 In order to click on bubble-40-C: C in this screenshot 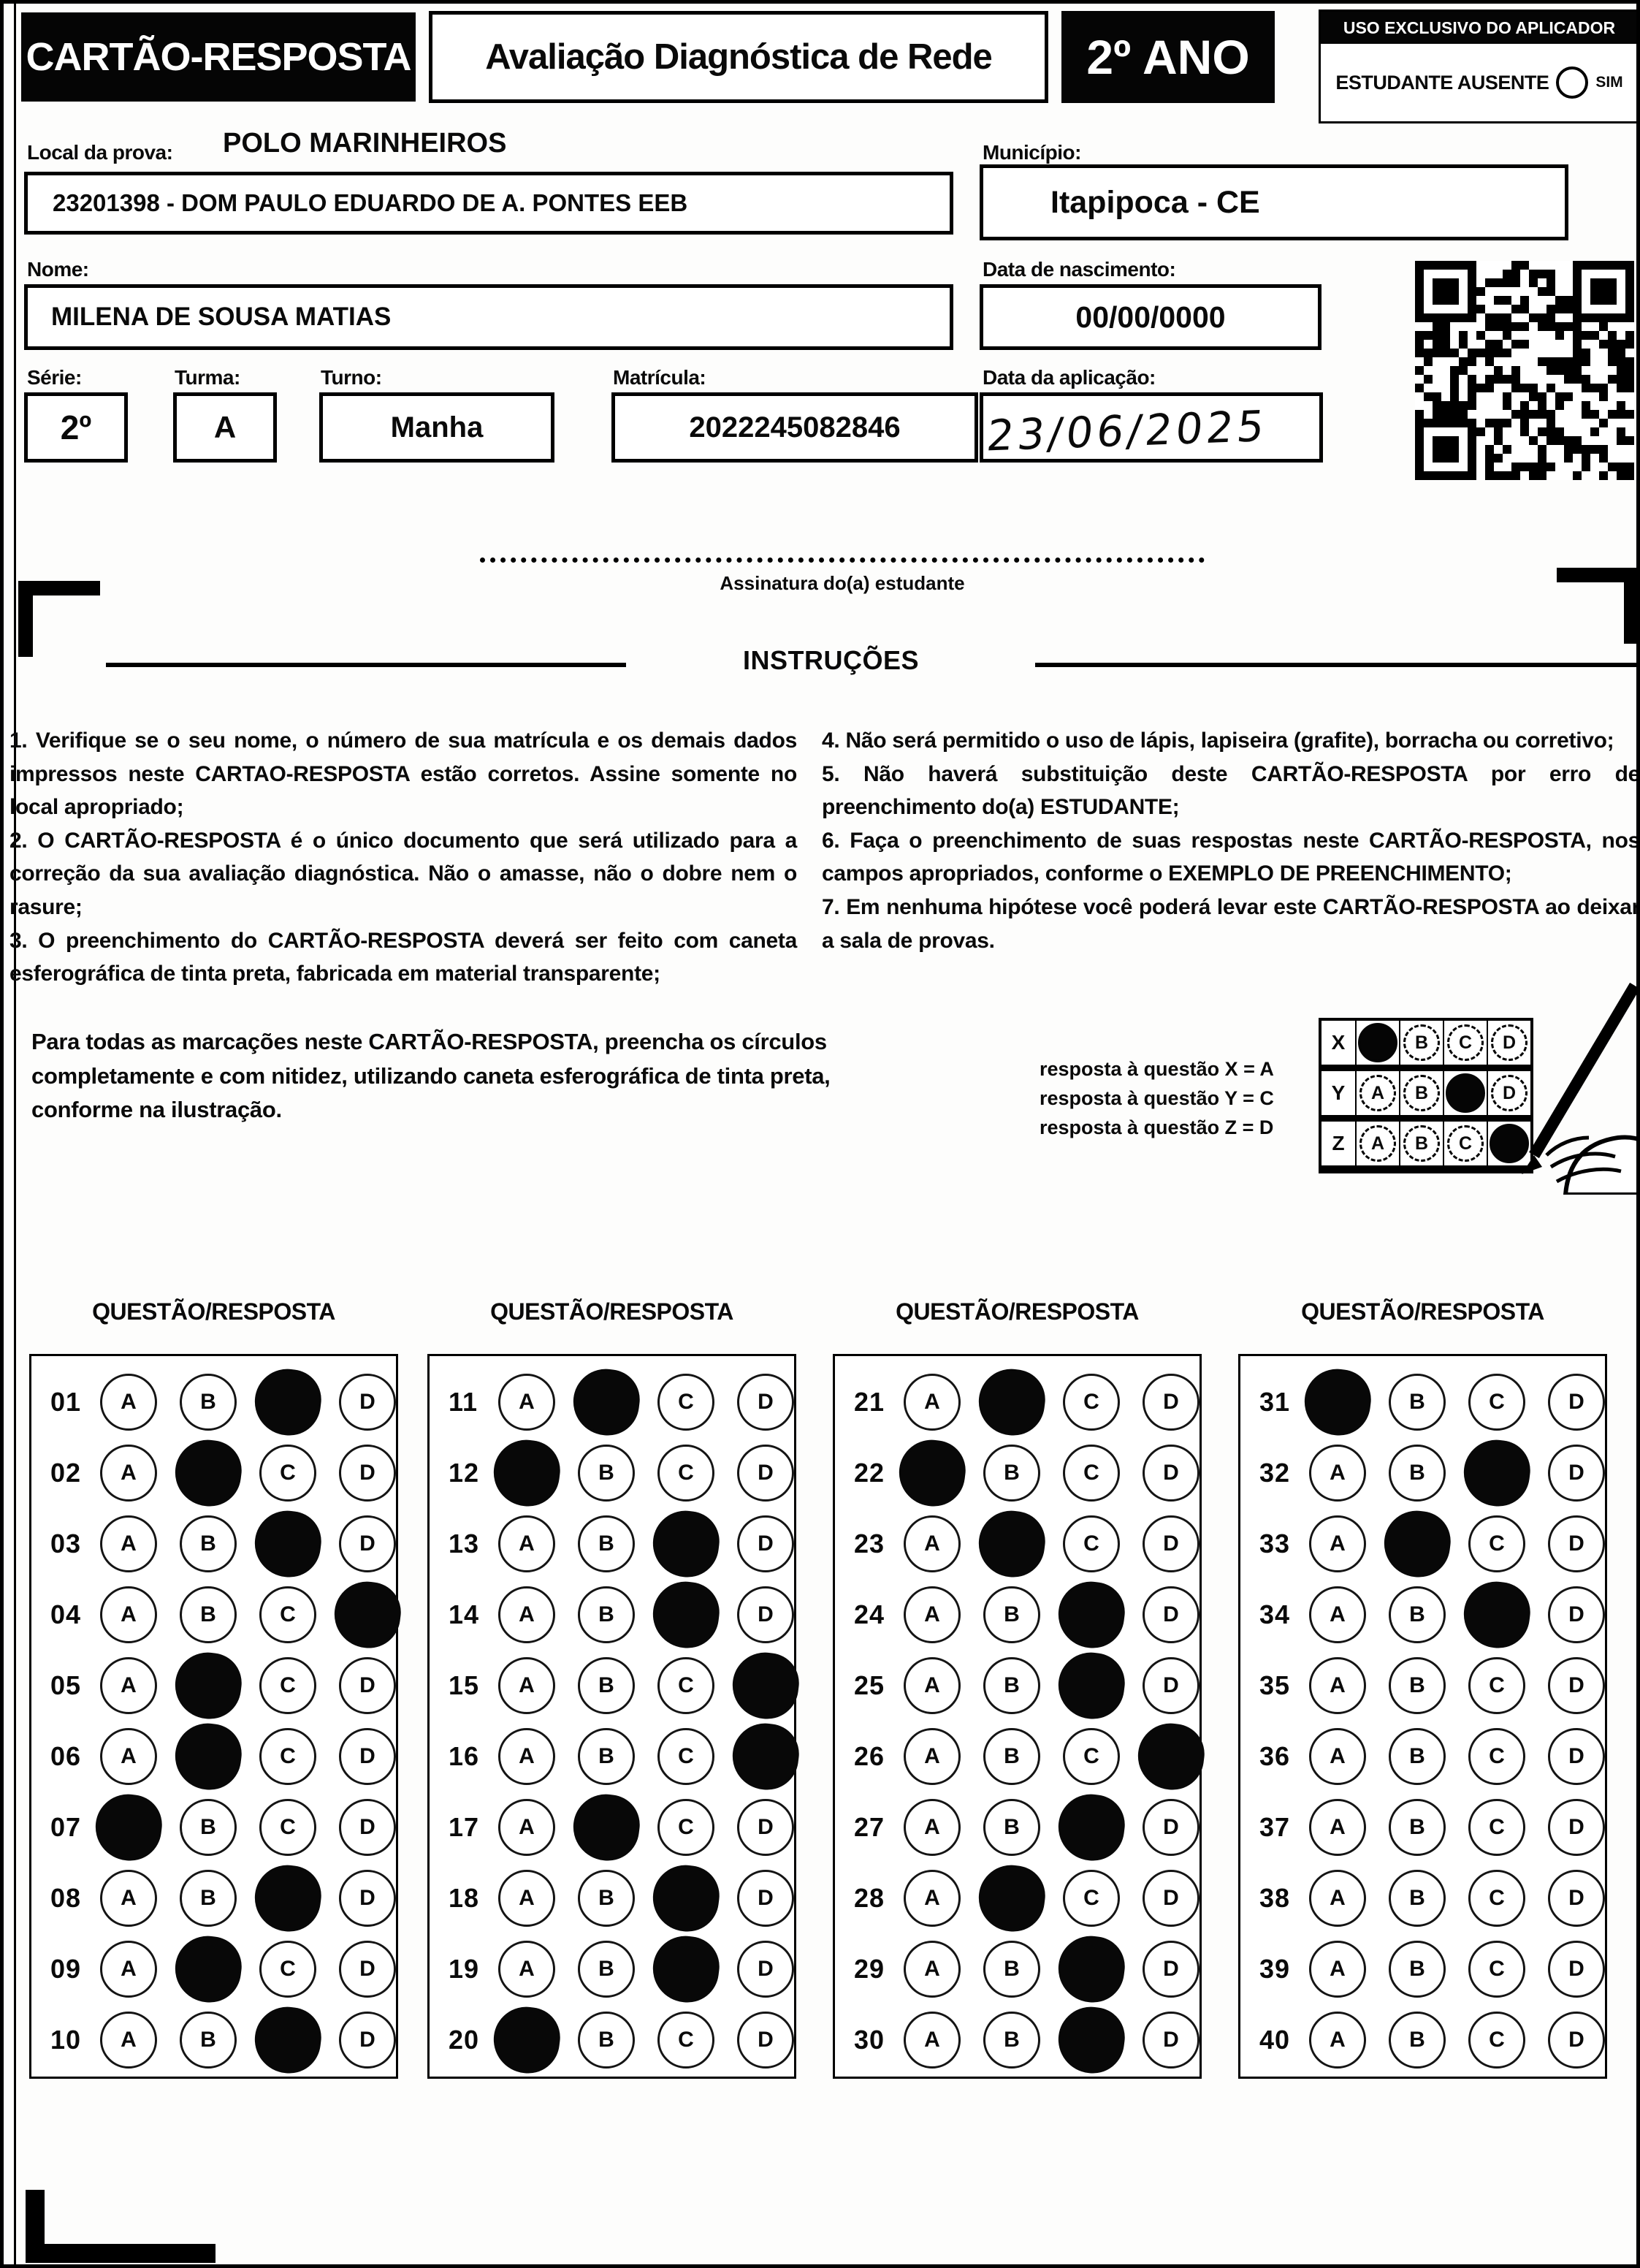, I will do `click(1496, 2040)`.